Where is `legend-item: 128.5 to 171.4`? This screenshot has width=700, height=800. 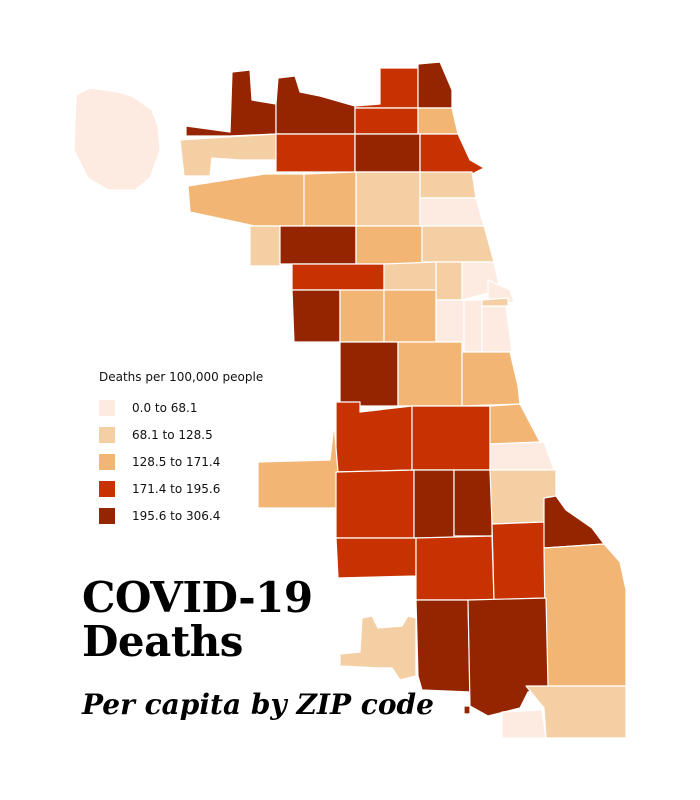
legend-item: 128.5 to 171.4 is located at coordinates (181, 461).